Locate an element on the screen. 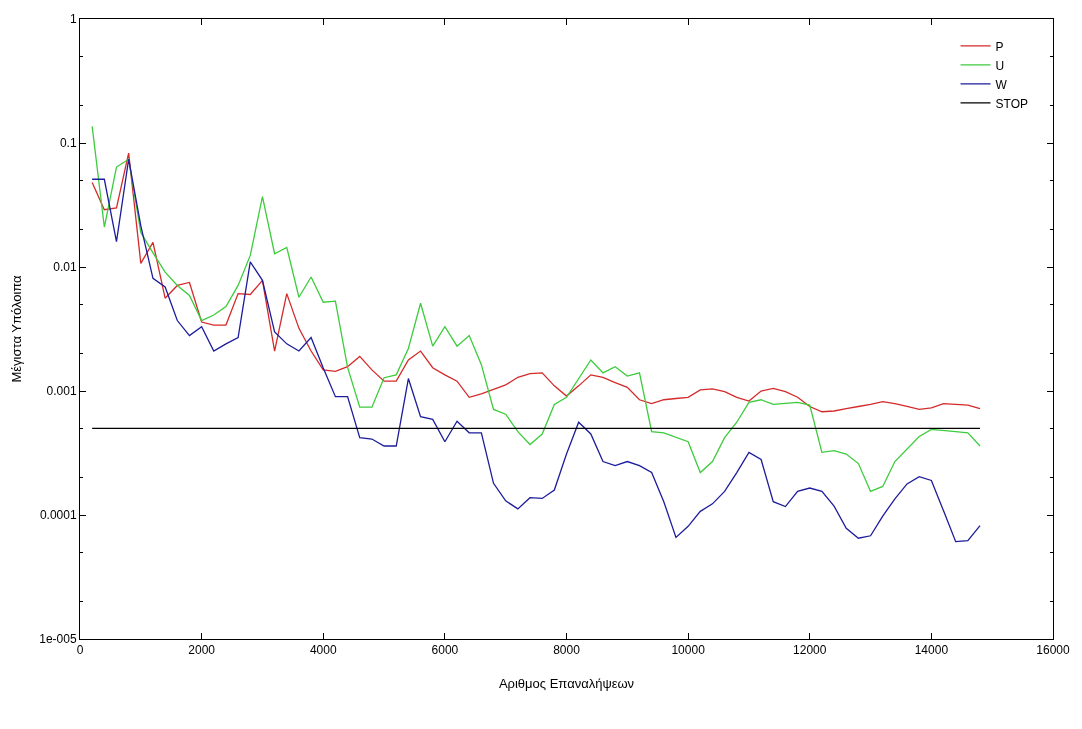 The width and height of the screenshot is (1082, 729). x-tick-label: 2000 is located at coordinates (202, 650).